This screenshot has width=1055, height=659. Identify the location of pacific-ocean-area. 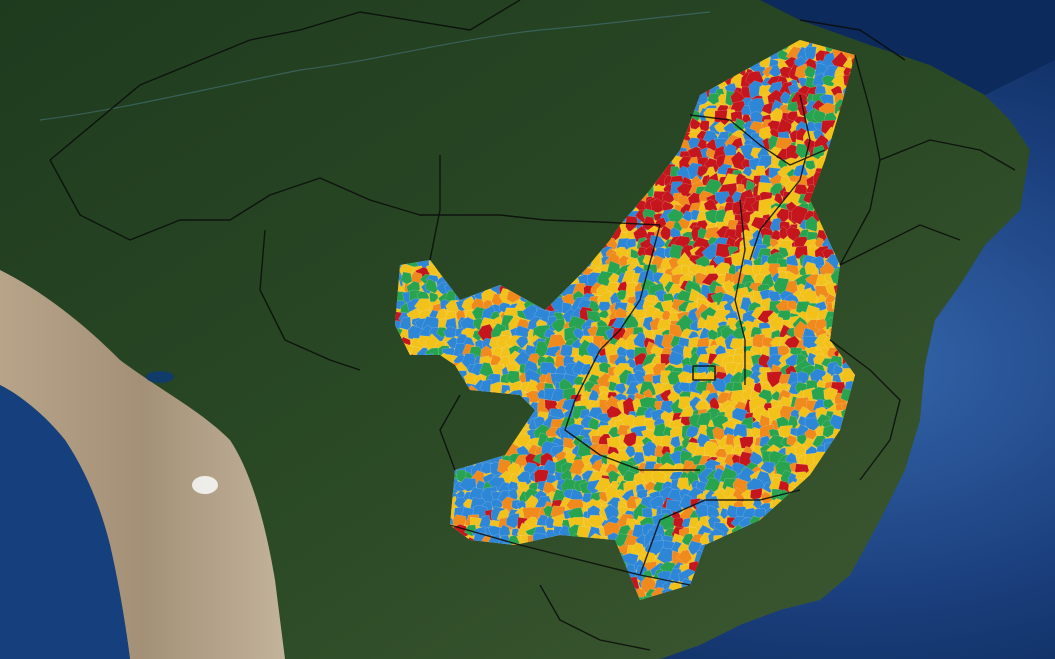
(65, 522).